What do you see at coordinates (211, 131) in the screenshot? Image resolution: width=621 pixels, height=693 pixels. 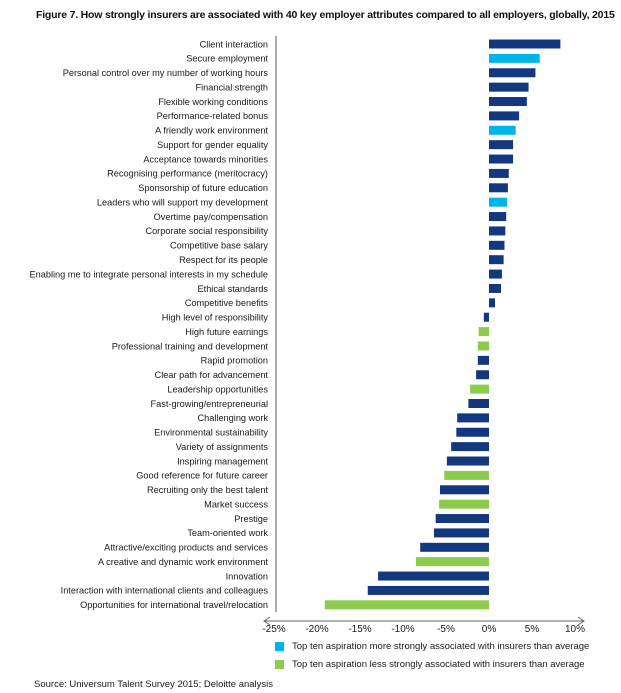 I see `category-label: A friendly work environment` at bounding box center [211, 131].